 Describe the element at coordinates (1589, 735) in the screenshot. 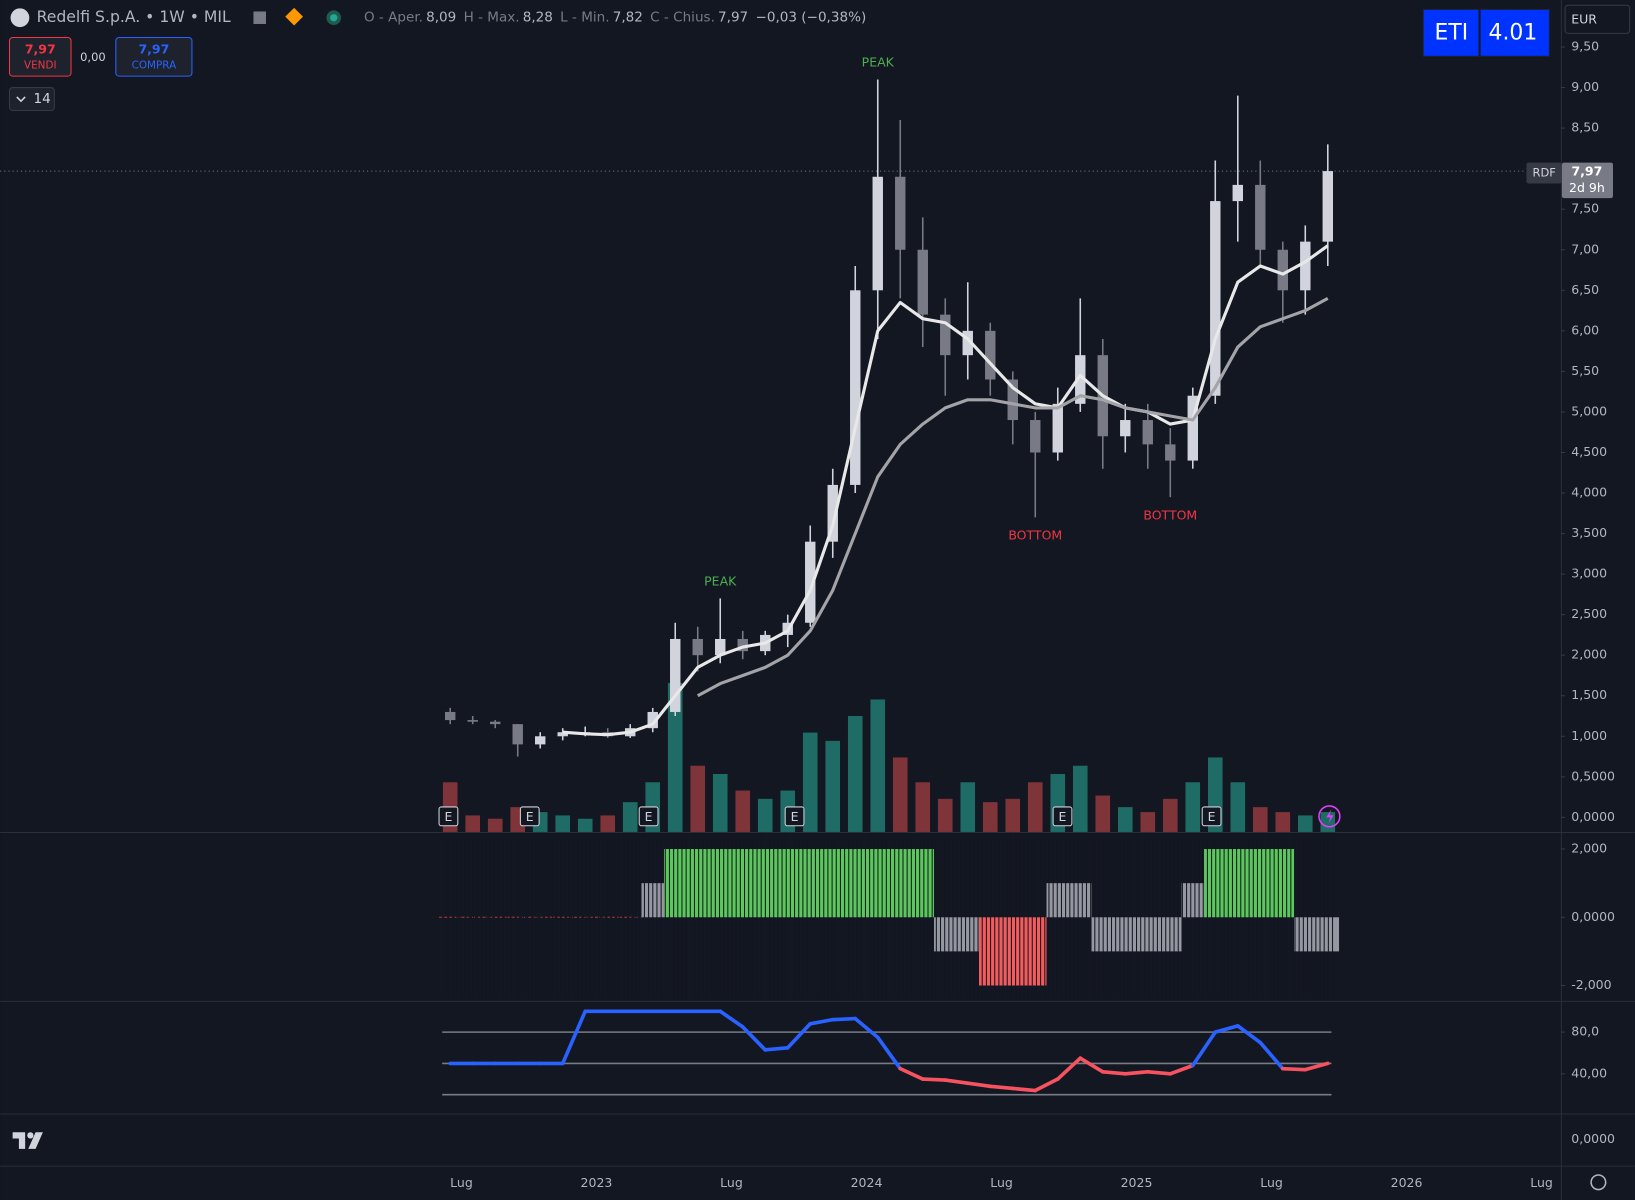

I see `y-tick-label: 1,000` at that location.